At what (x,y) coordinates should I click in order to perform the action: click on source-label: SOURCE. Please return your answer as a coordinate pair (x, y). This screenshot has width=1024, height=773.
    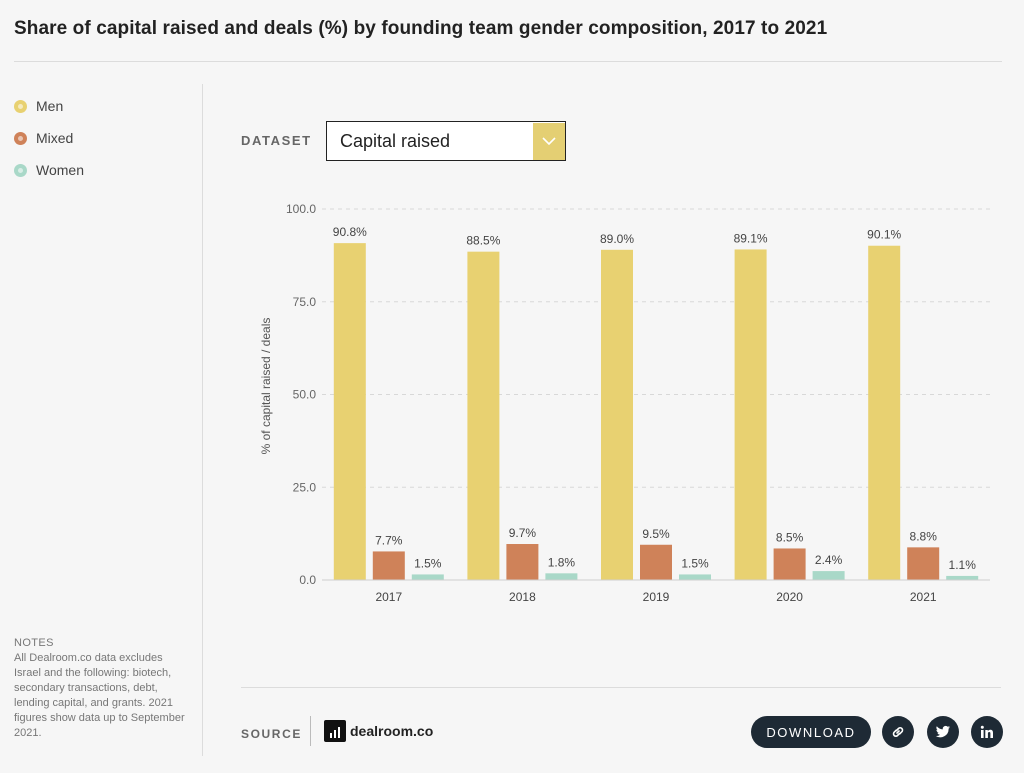
    Looking at the image, I should click on (271, 734).